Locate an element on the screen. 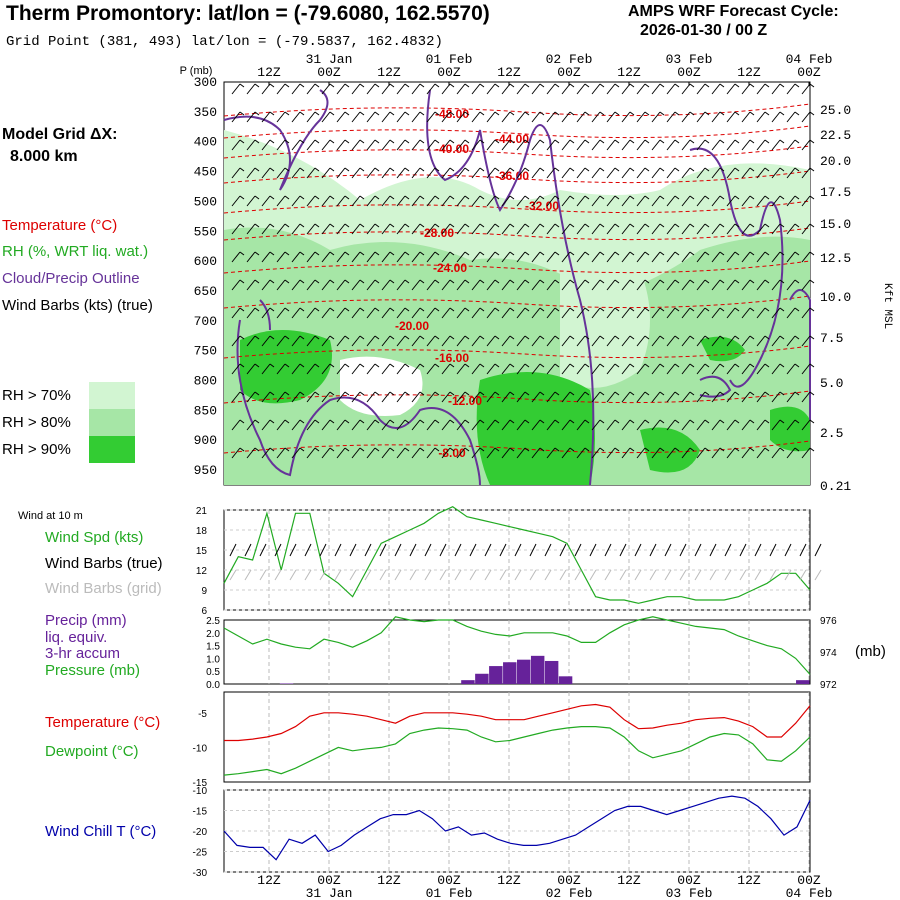 The height and width of the screenshot is (900, 900). temp-ytick-0: -5 is located at coordinates (202, 714).